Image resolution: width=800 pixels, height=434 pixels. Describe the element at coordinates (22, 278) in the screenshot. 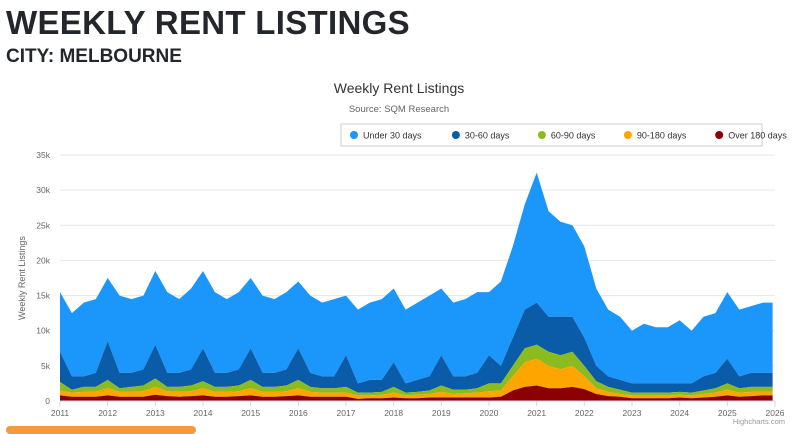

I see `y-axis-title: Weekly Rent Listings` at that location.